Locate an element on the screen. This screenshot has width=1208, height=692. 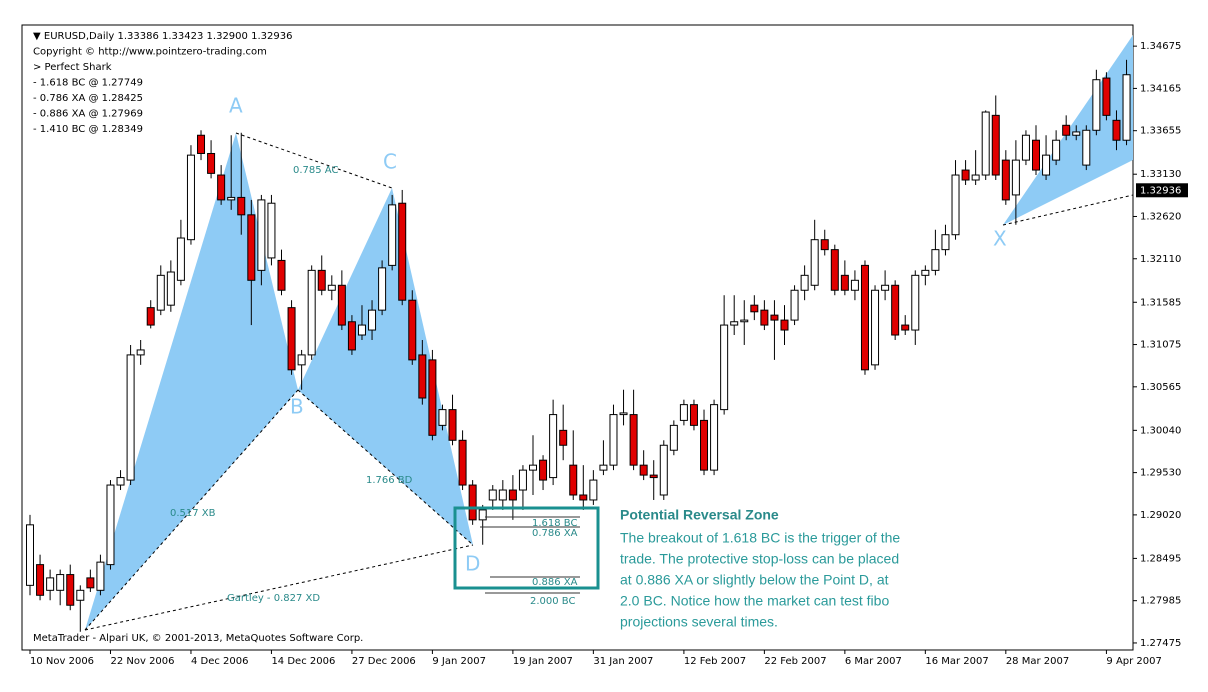
x-tick-label: 22 Feb 2007 is located at coordinates (795, 661).